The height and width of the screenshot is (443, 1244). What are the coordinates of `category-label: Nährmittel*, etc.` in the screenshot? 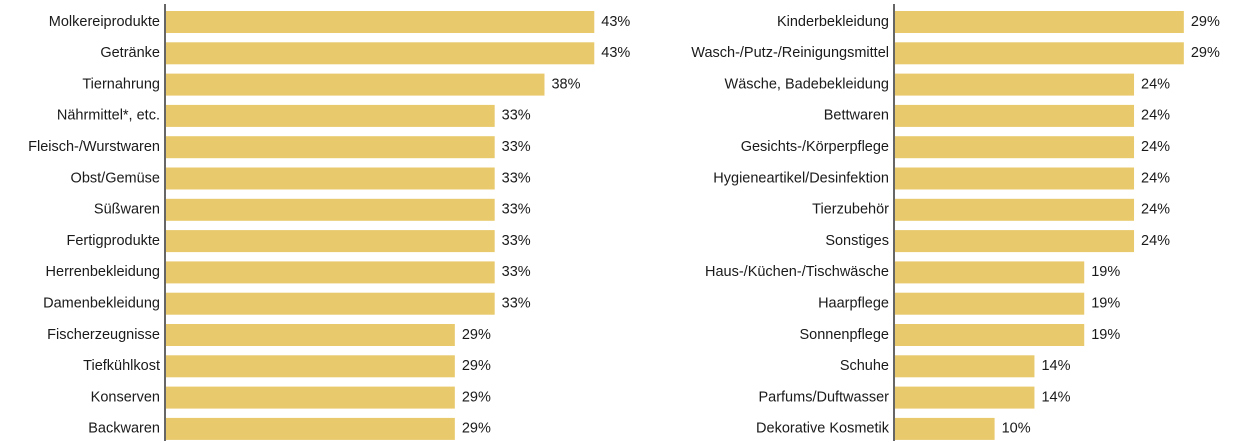 It's located at (108, 116).